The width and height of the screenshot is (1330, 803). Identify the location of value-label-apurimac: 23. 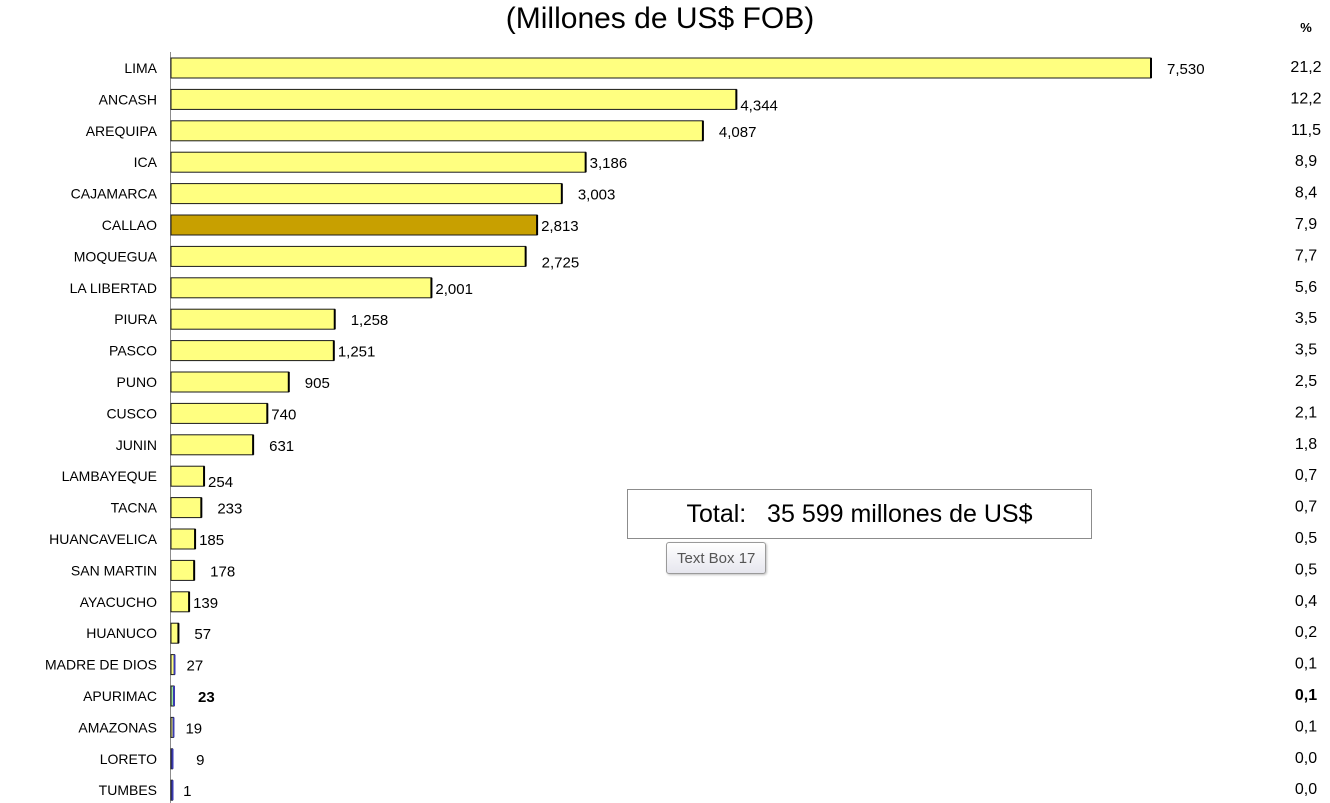
(206, 697).